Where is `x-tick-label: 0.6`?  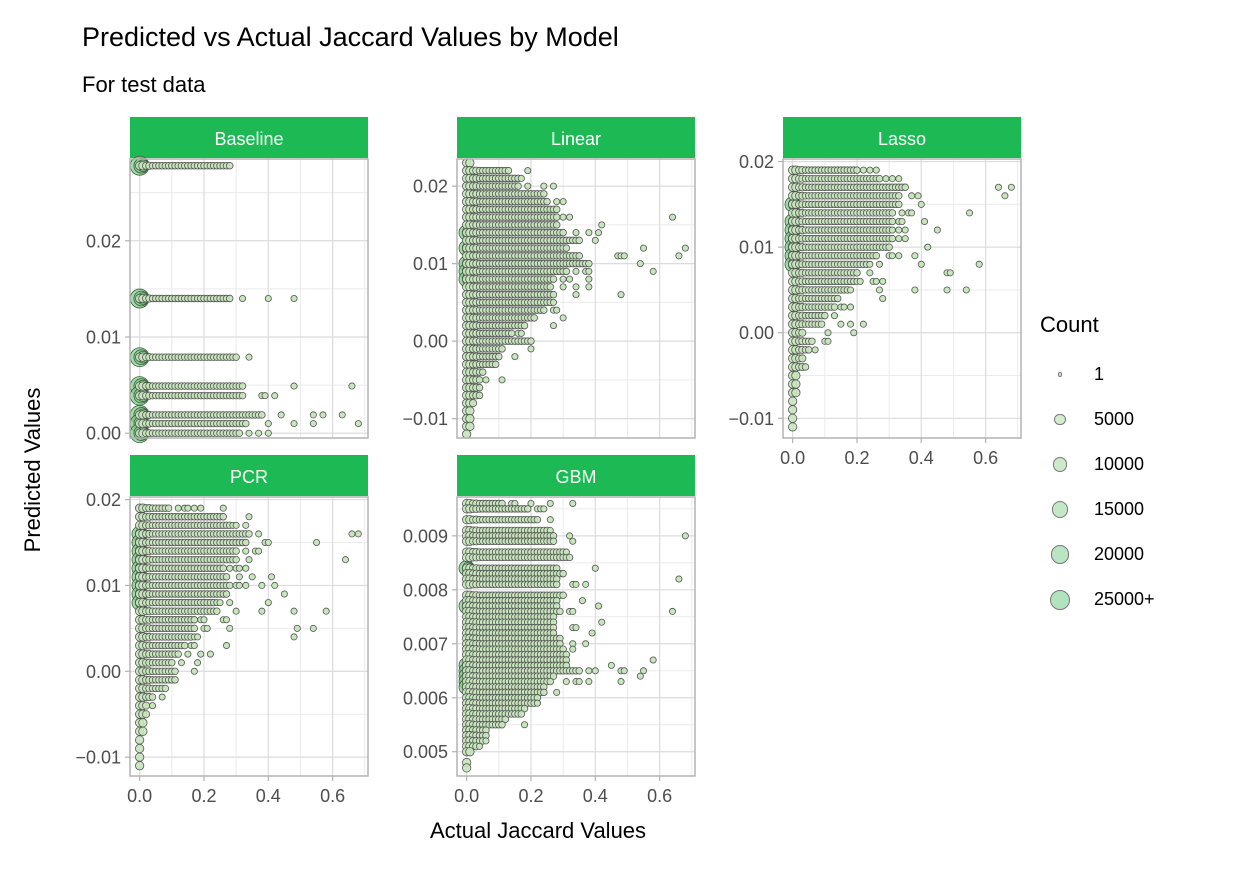
x-tick-label: 0.6 is located at coordinates (332, 796).